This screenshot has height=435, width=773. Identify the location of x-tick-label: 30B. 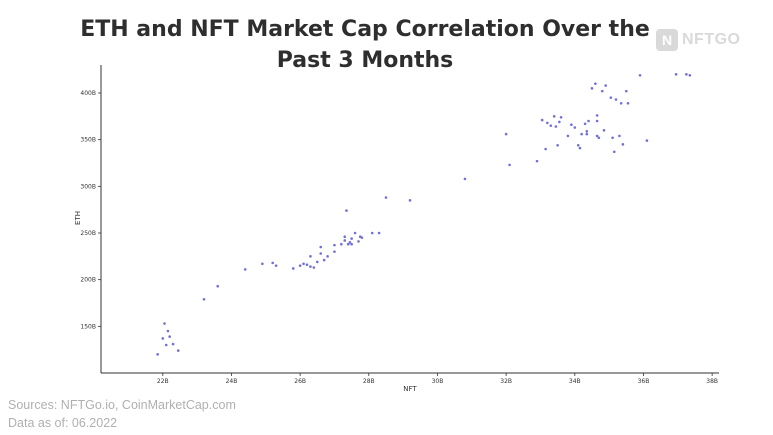
(438, 381).